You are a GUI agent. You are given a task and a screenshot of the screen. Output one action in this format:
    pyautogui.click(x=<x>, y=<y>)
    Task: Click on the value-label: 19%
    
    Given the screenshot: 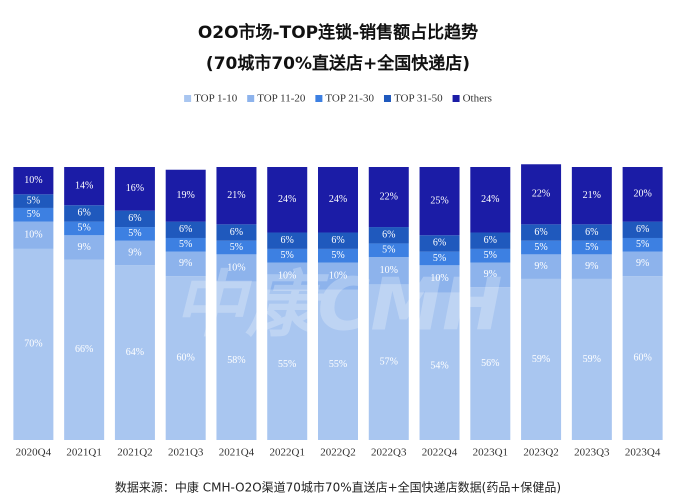 What is the action you would take?
    pyautogui.click(x=186, y=195)
    